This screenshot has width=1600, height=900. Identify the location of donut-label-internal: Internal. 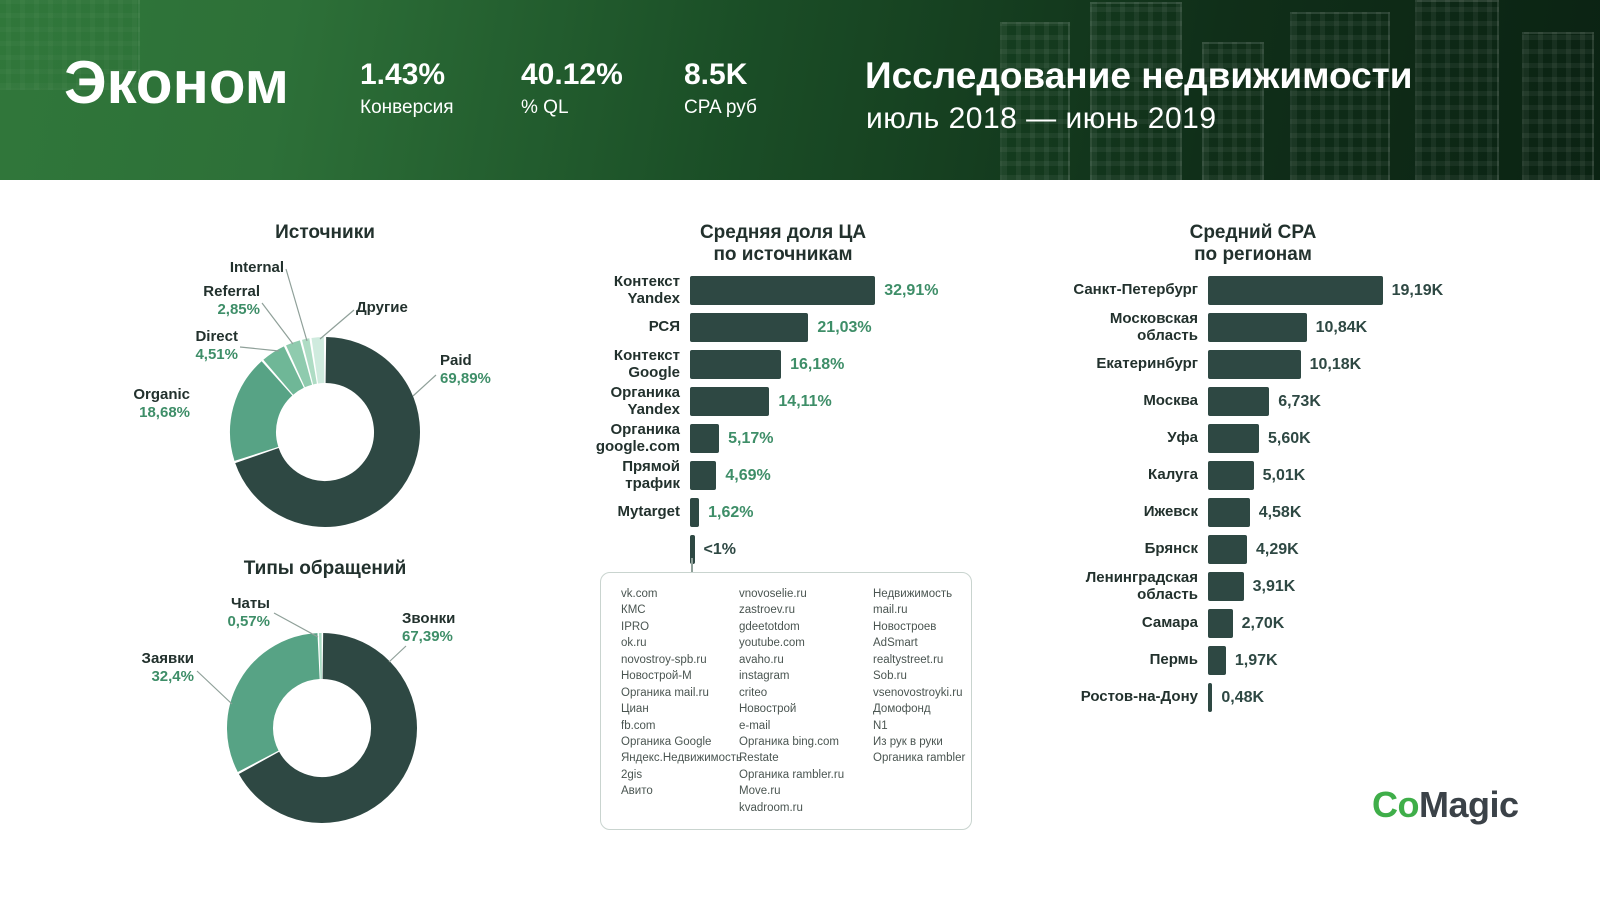
(232, 268).